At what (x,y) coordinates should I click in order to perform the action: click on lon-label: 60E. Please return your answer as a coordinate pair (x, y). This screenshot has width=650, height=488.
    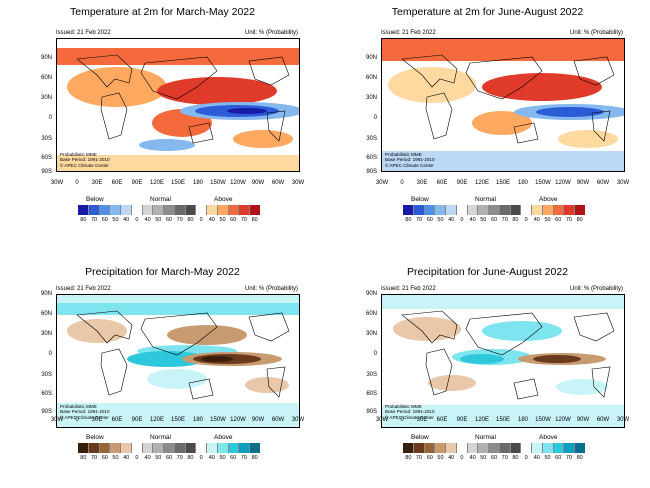
    Looking at the image, I should click on (442, 183).